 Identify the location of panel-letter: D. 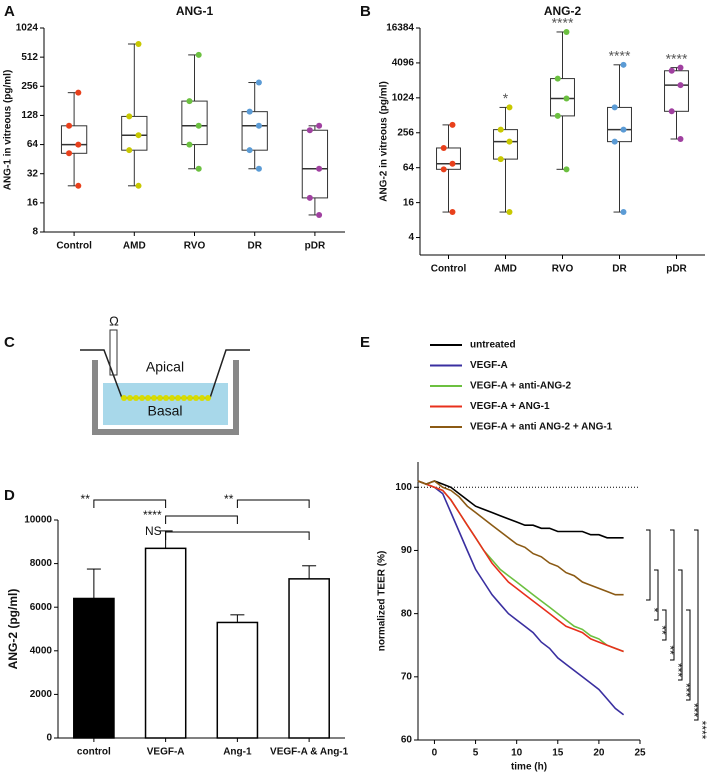
(9, 495).